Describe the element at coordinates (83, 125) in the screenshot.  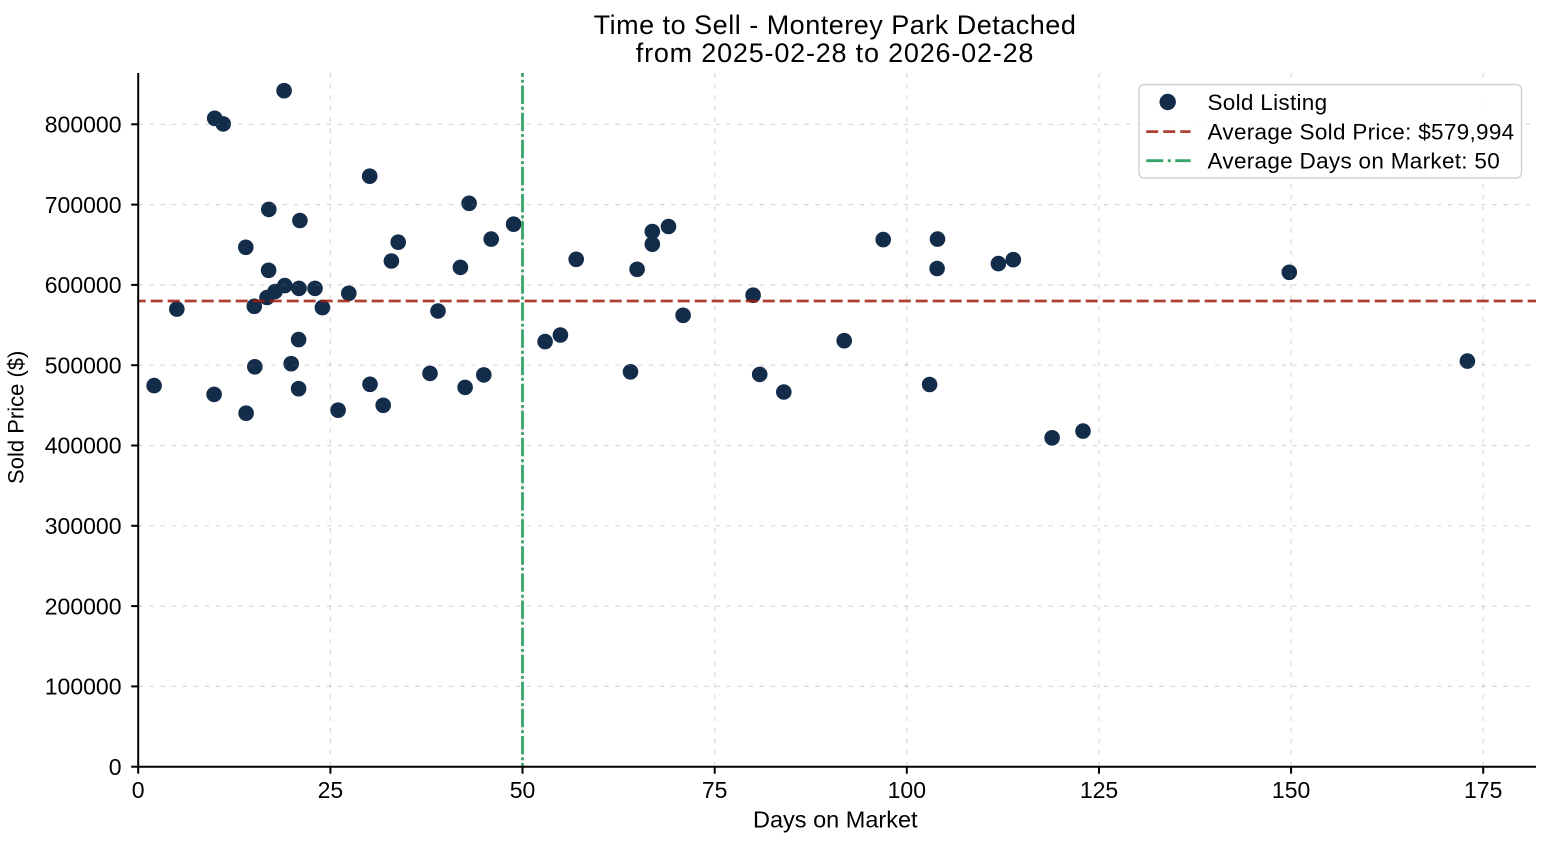
I see `svg-text: 800000` at that location.